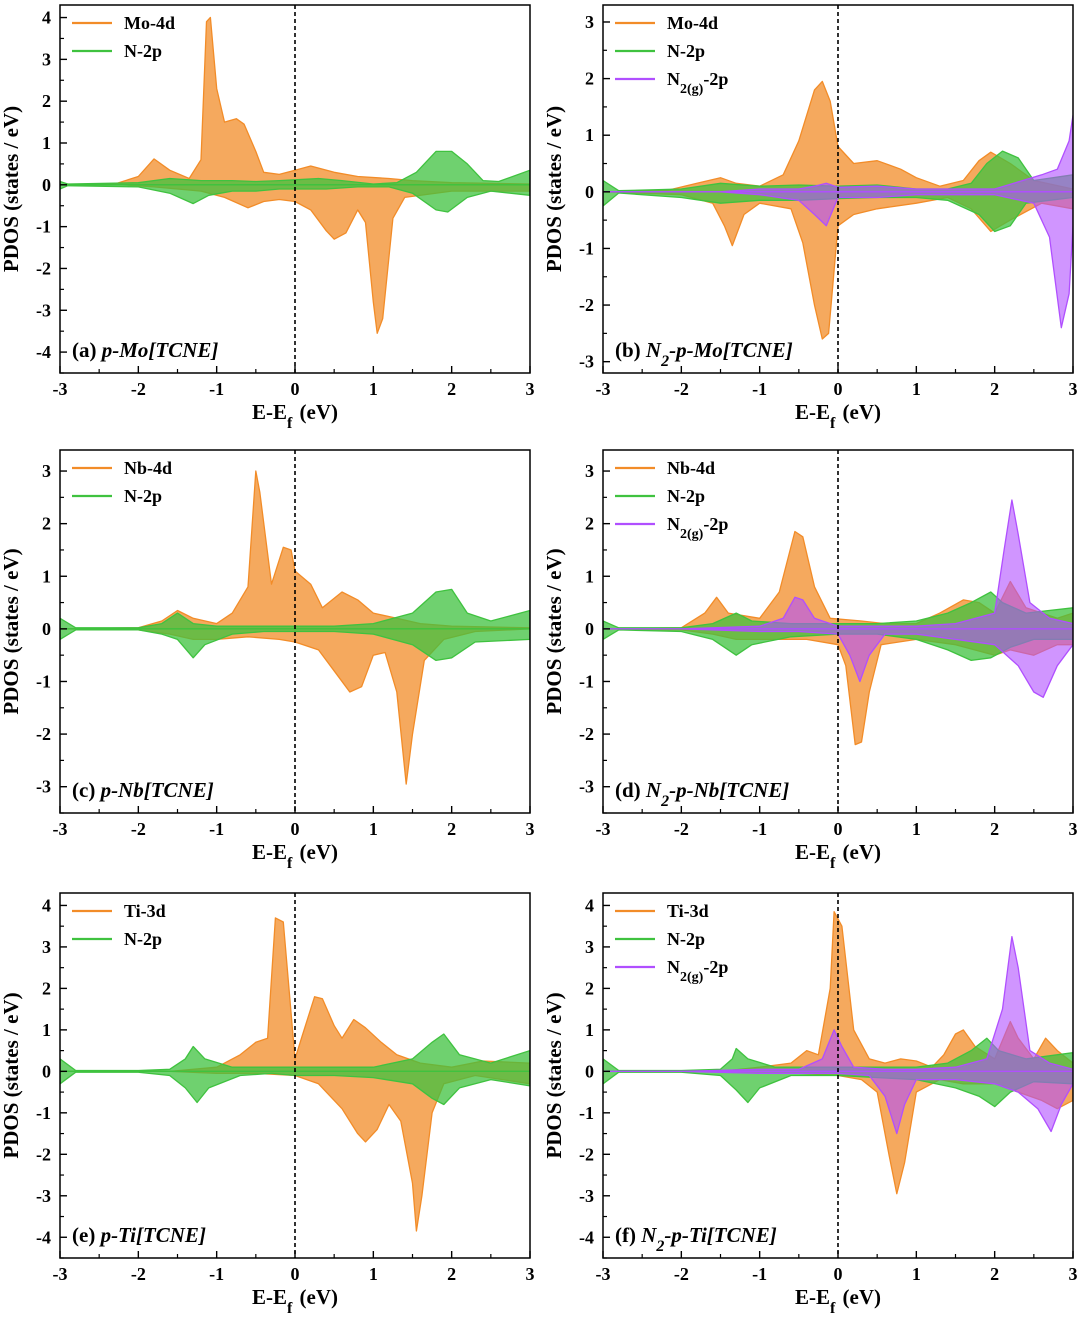 This screenshot has width=1080, height=1318. I want to click on legend: Mo-4d N-2p N2(g)-2p, so click(671, 55).